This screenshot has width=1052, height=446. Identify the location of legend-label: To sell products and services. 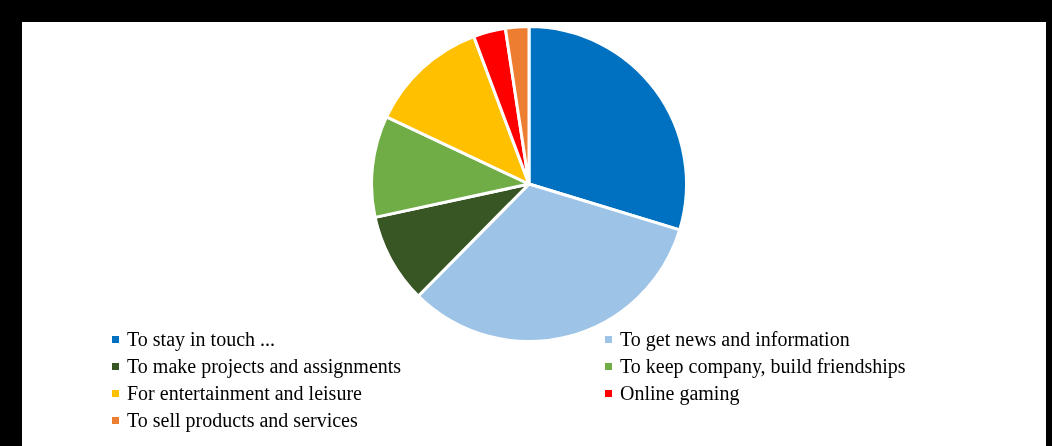
(242, 420).